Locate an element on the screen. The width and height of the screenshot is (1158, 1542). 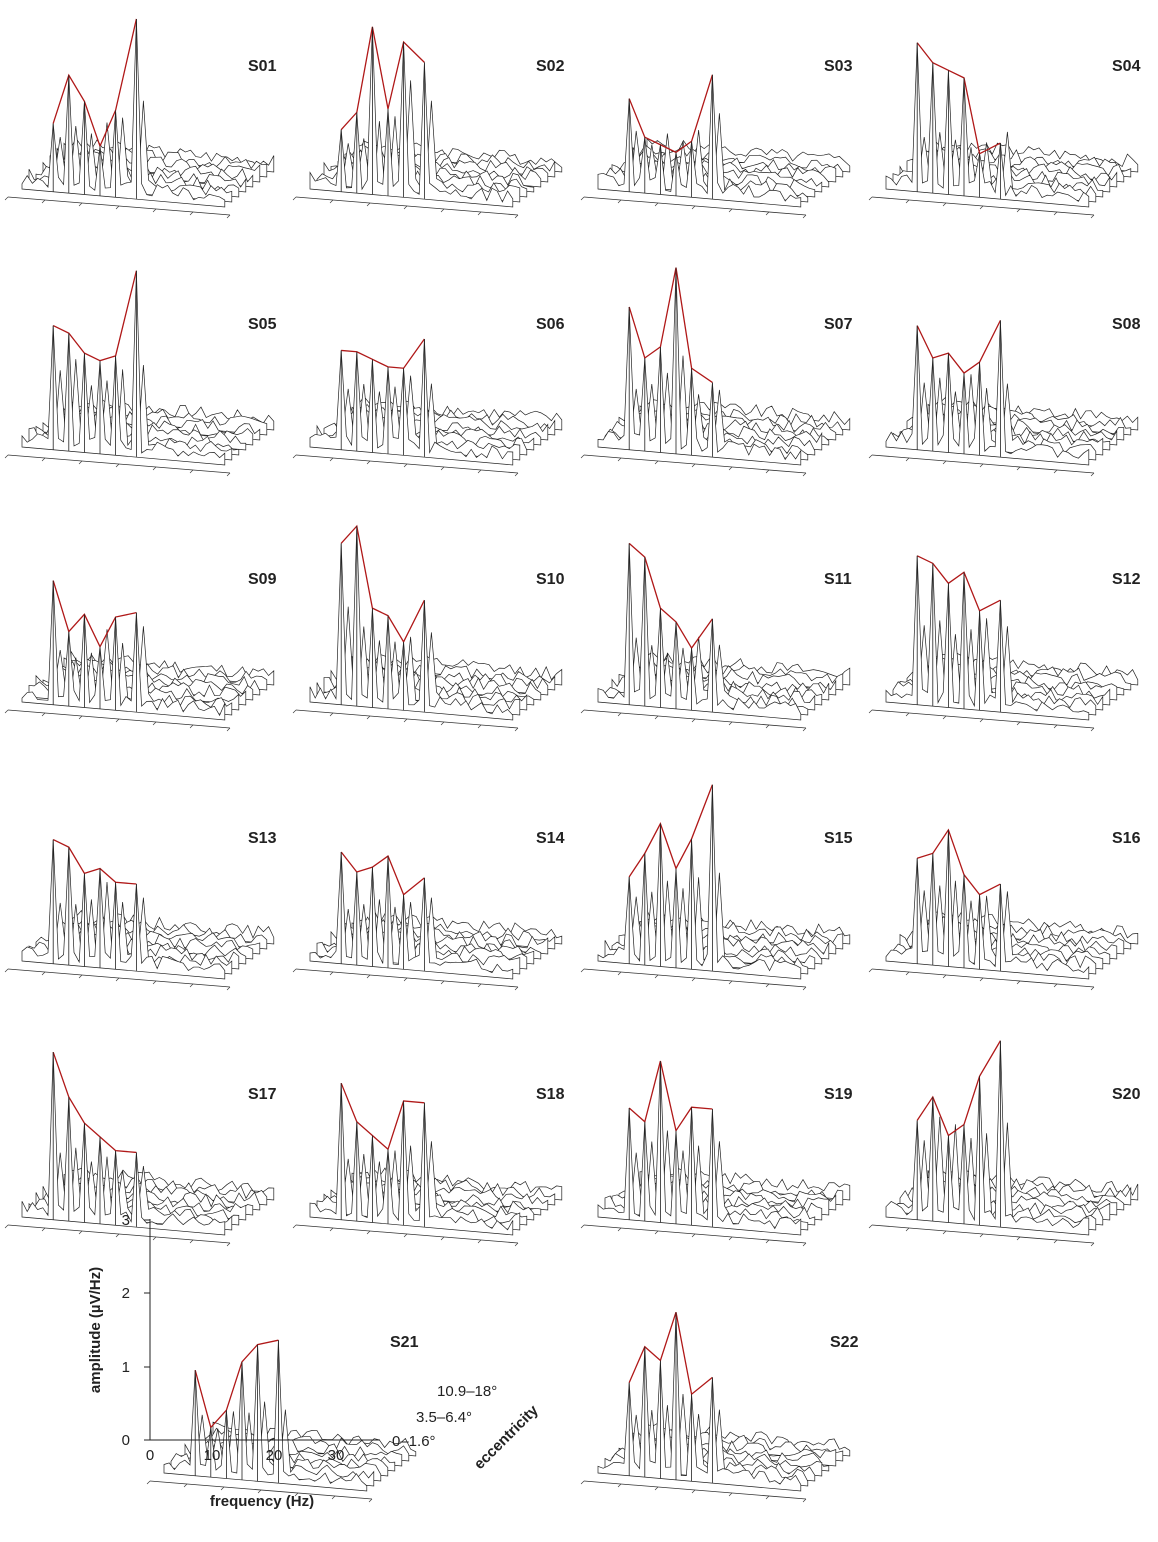
panel-label-s21: S21 is located at coordinates (404, 1342).